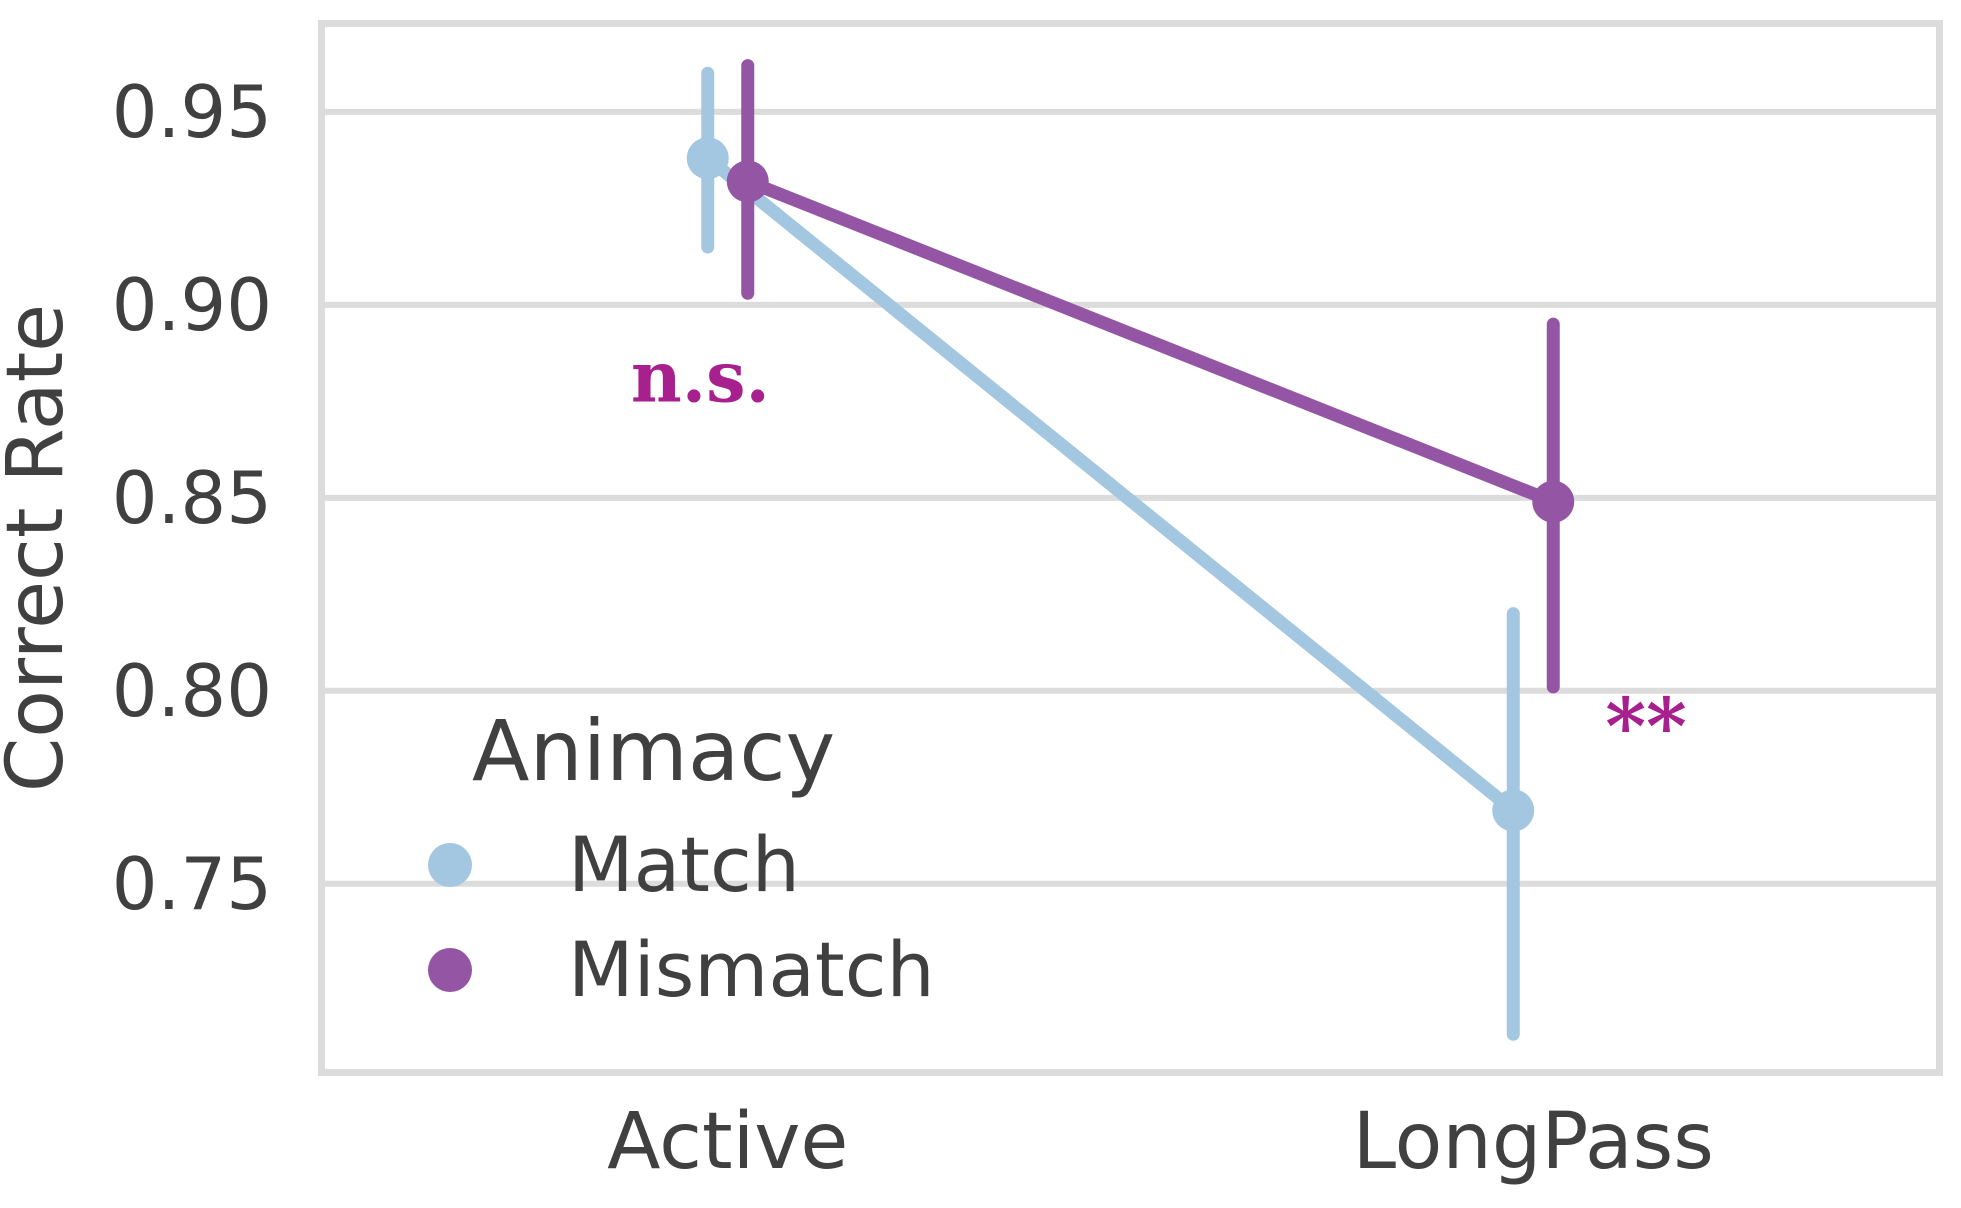 The width and height of the screenshot is (1961, 1208). What do you see at coordinates (191, 111) in the screenshot?
I see `y-tick-label: 0.95` at bounding box center [191, 111].